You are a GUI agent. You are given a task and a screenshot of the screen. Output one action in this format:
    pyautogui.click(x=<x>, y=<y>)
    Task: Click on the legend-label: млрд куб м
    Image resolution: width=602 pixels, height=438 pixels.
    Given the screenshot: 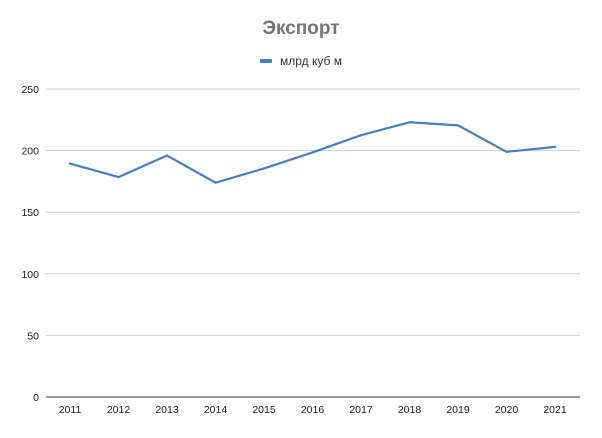 What is the action you would take?
    pyautogui.click(x=311, y=61)
    